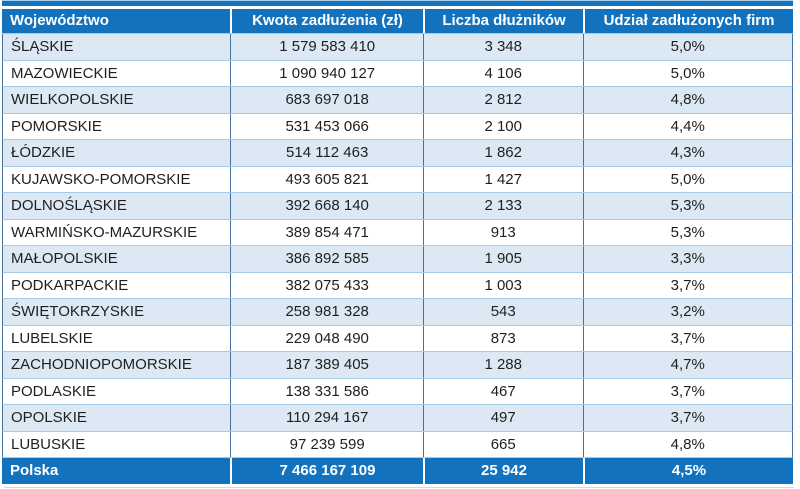 The height and width of the screenshot is (489, 800). Describe the element at coordinates (687, 126) in the screenshot. I see `cell-udzial-zadluzonych: 4,4%` at that location.